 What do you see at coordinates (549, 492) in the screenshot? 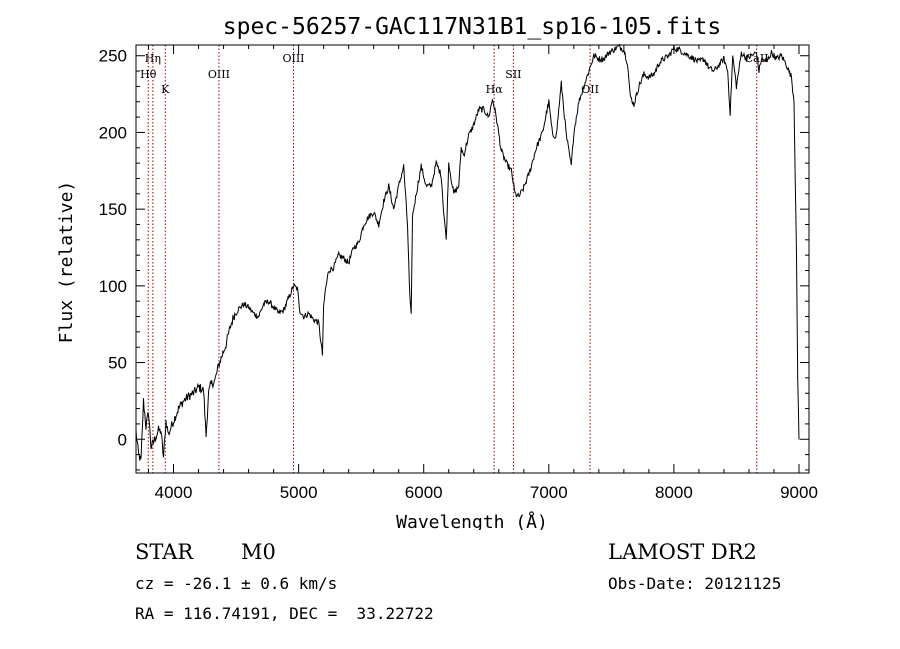
I see `x-tick-label: 7000` at bounding box center [549, 492].